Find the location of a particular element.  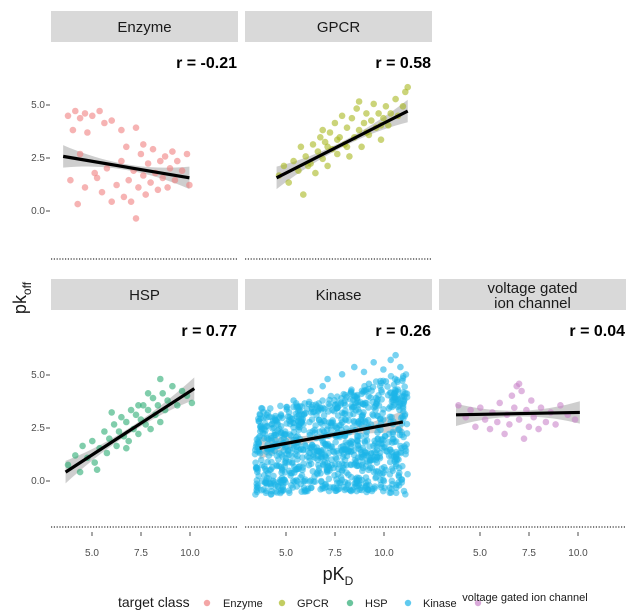

x-axis-title-main: pK is located at coordinates (334, 574).